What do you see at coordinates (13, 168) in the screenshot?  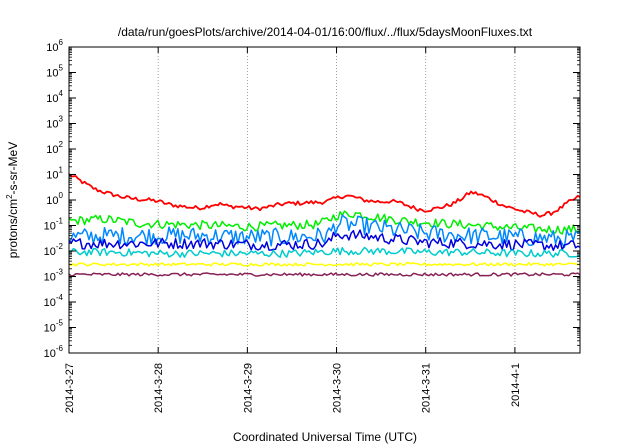 I see `y-axis-label-units: -s-sr-MeV` at bounding box center [13, 168].